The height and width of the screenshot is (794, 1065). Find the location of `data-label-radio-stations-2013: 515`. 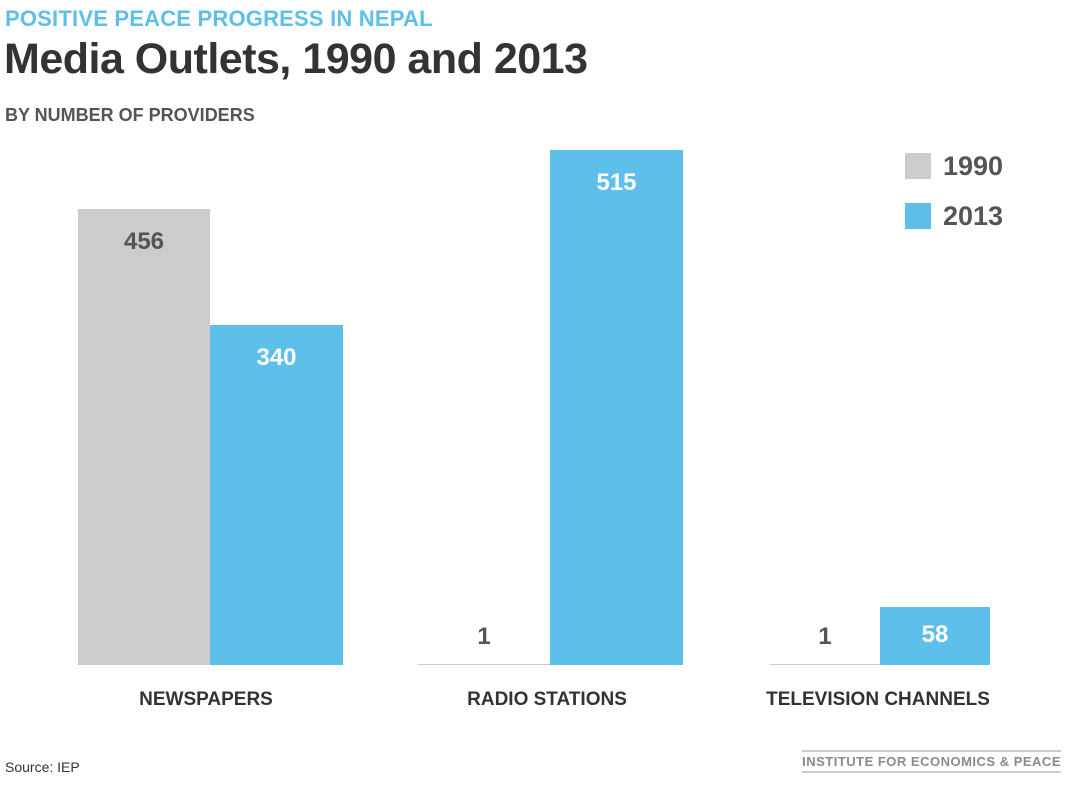

data-label-radio-stations-2013: 515 is located at coordinates (616, 182).